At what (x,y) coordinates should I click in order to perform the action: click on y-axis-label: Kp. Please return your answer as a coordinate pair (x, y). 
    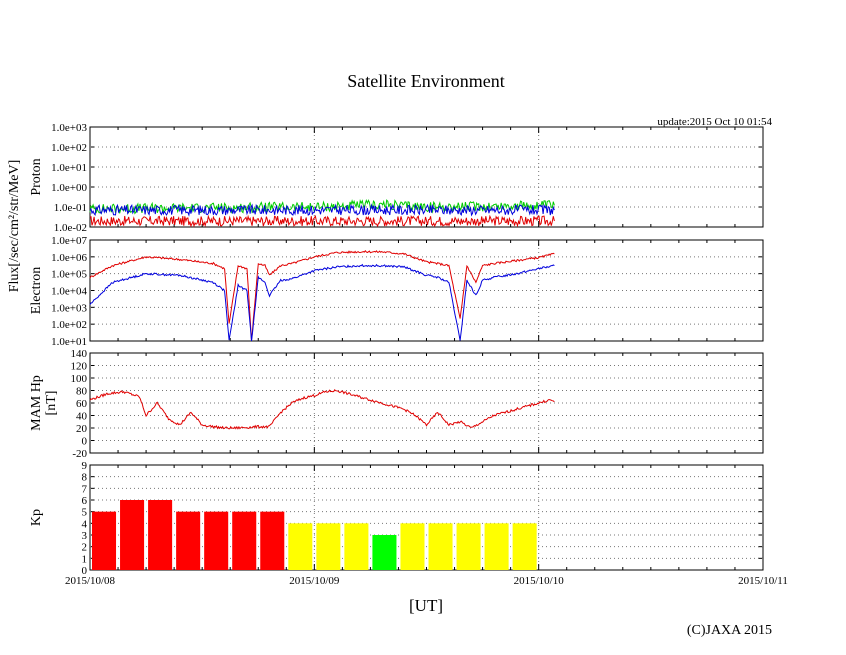
    Looking at the image, I should click on (36, 517).